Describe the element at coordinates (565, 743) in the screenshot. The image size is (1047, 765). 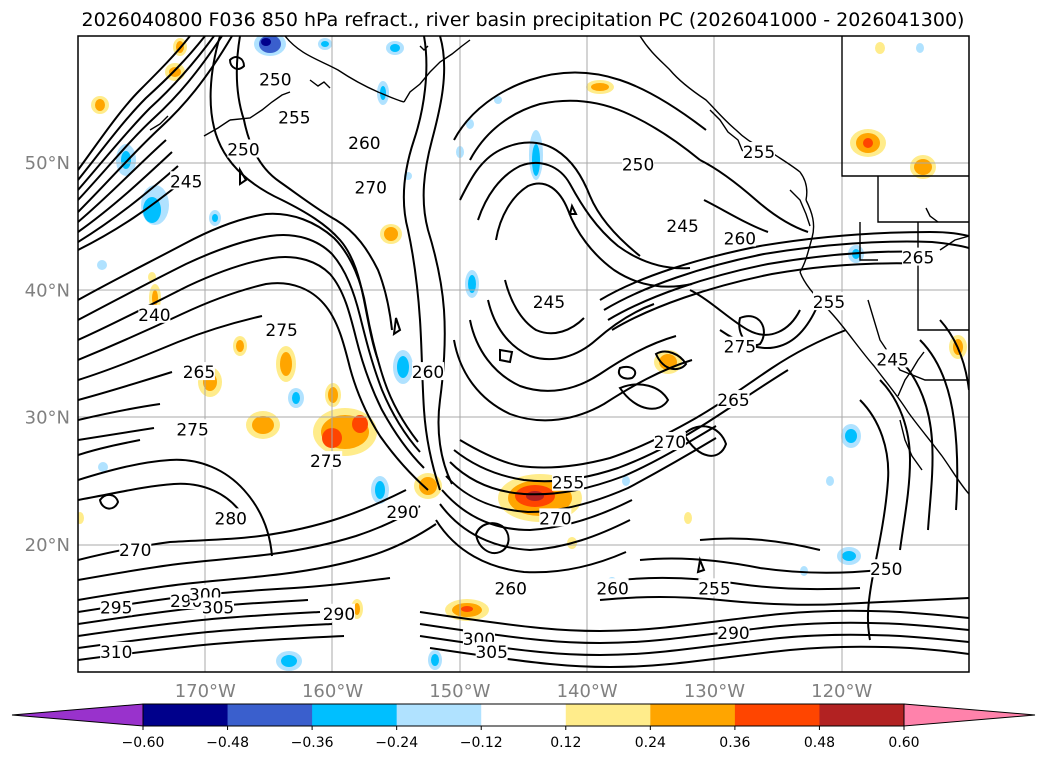
I see `colorbar-tick-label: 0.12` at that location.